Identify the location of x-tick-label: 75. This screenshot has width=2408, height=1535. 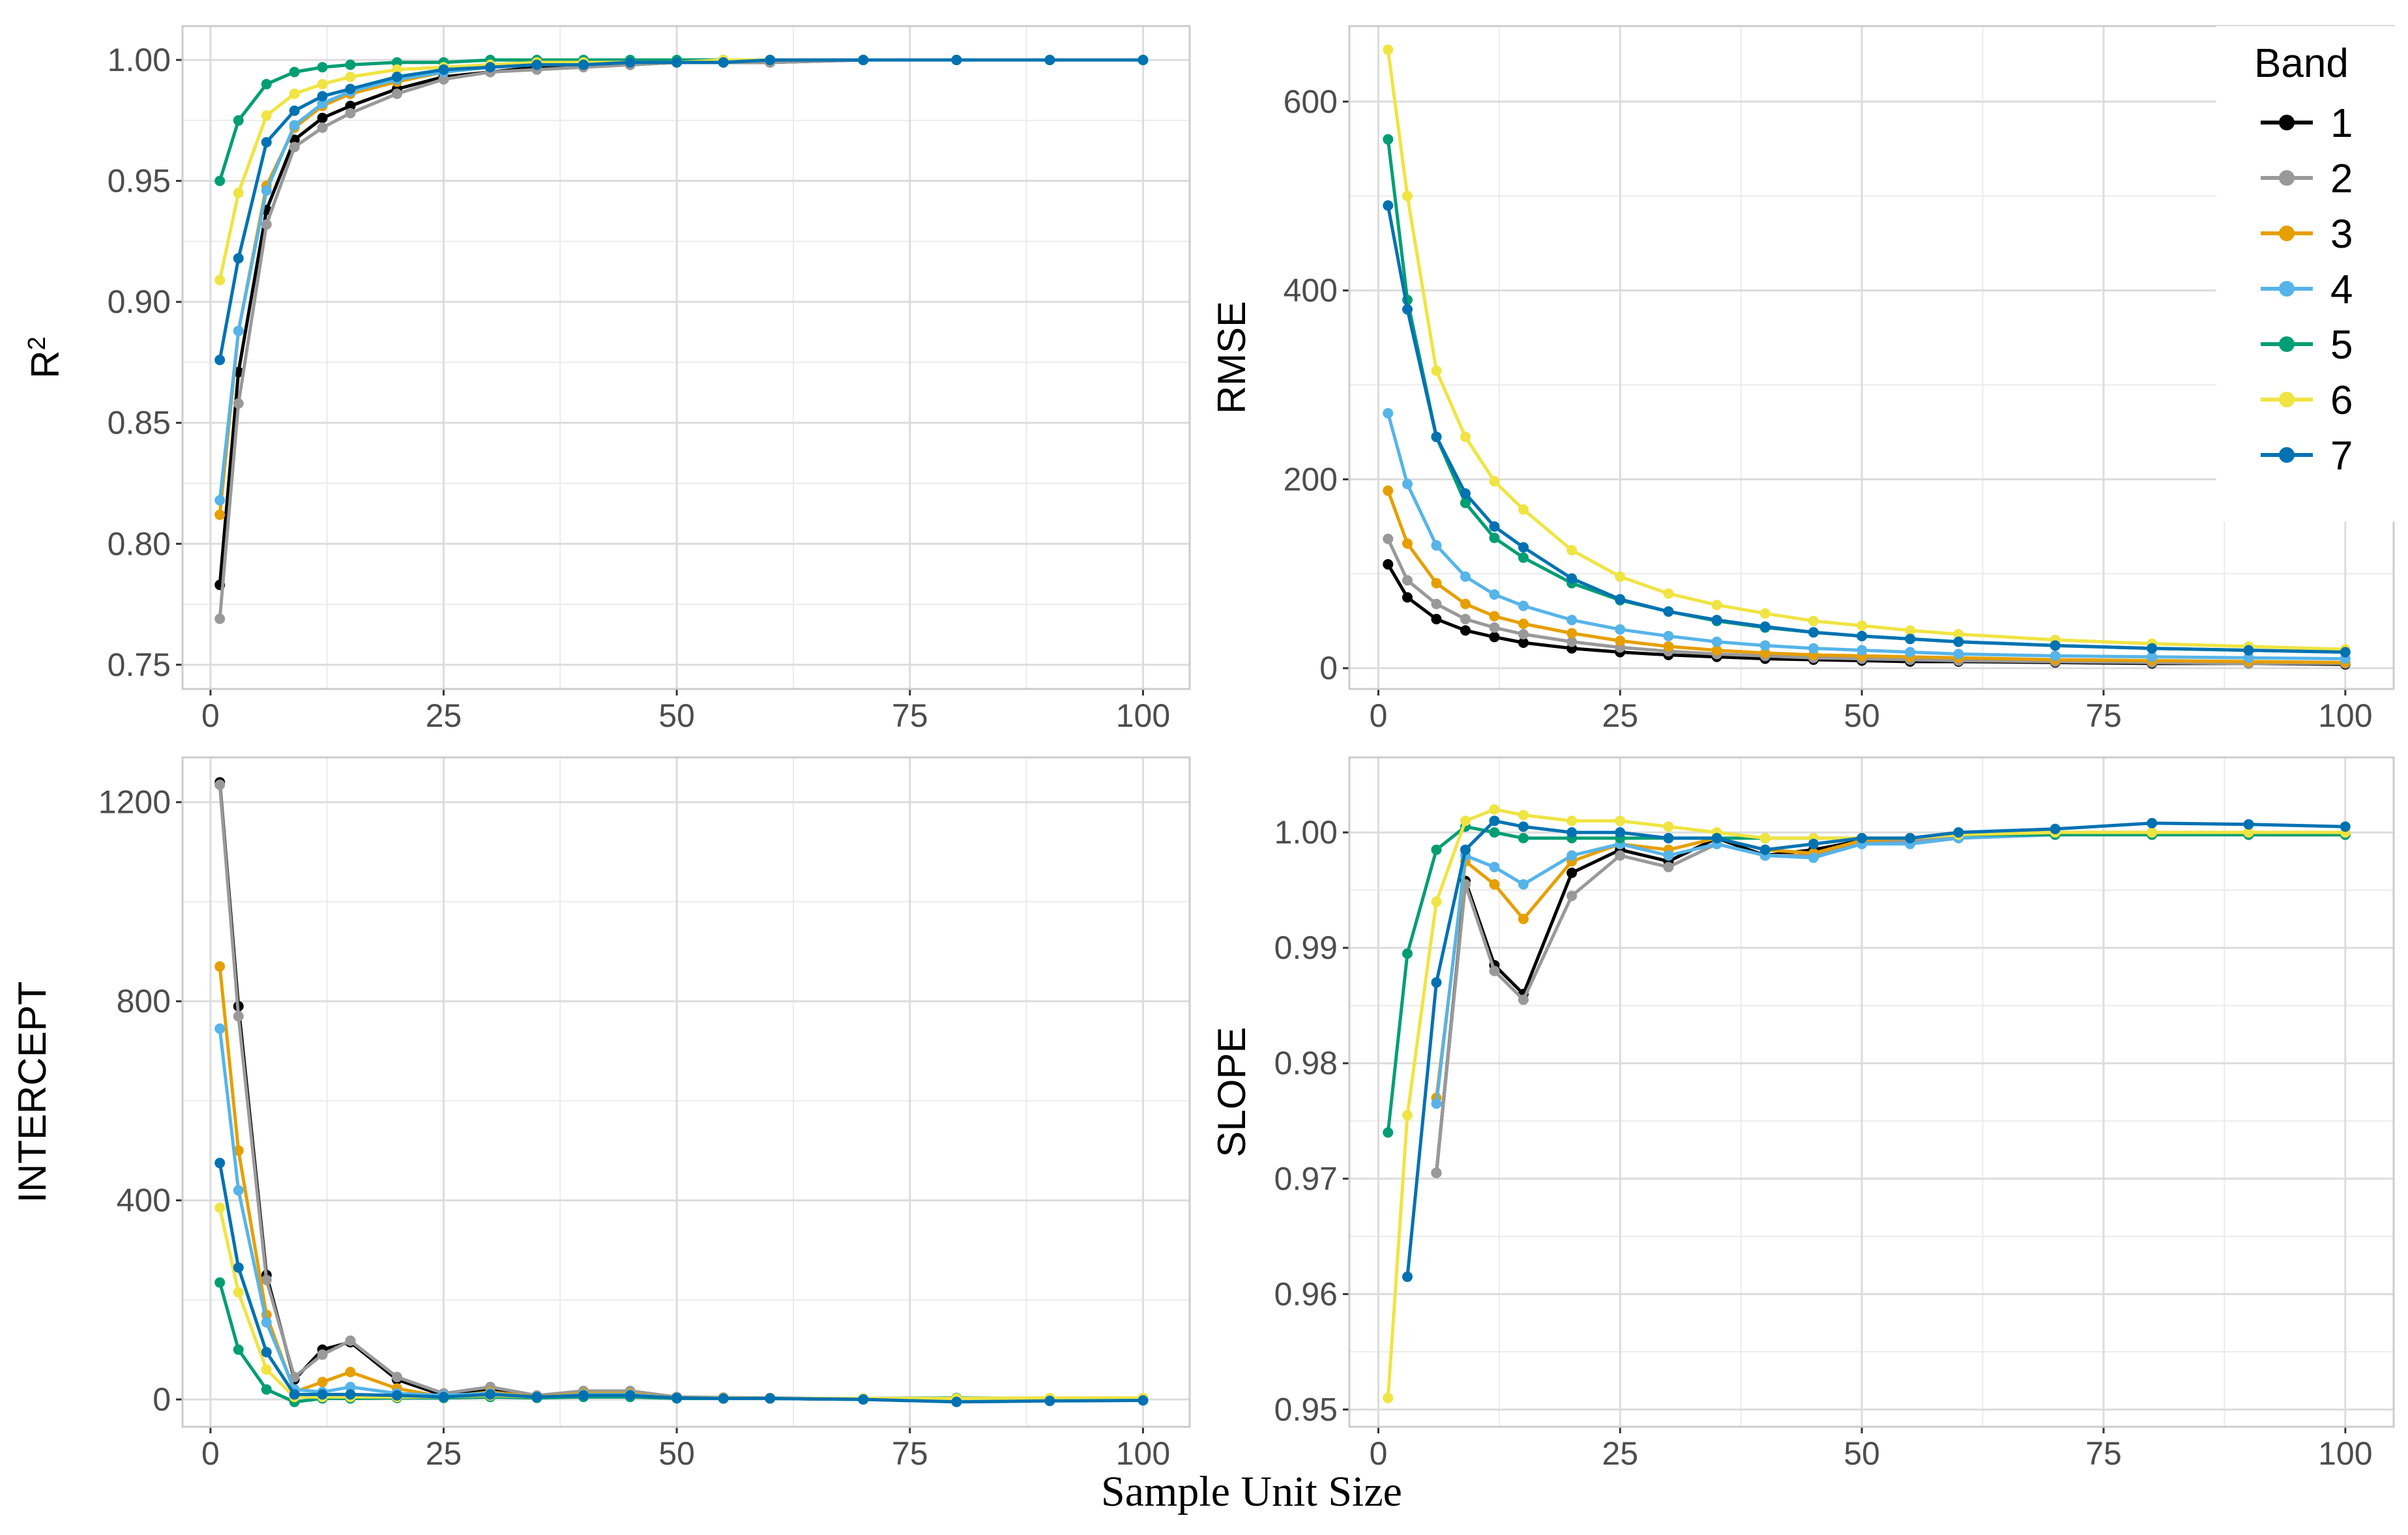
(910, 1453).